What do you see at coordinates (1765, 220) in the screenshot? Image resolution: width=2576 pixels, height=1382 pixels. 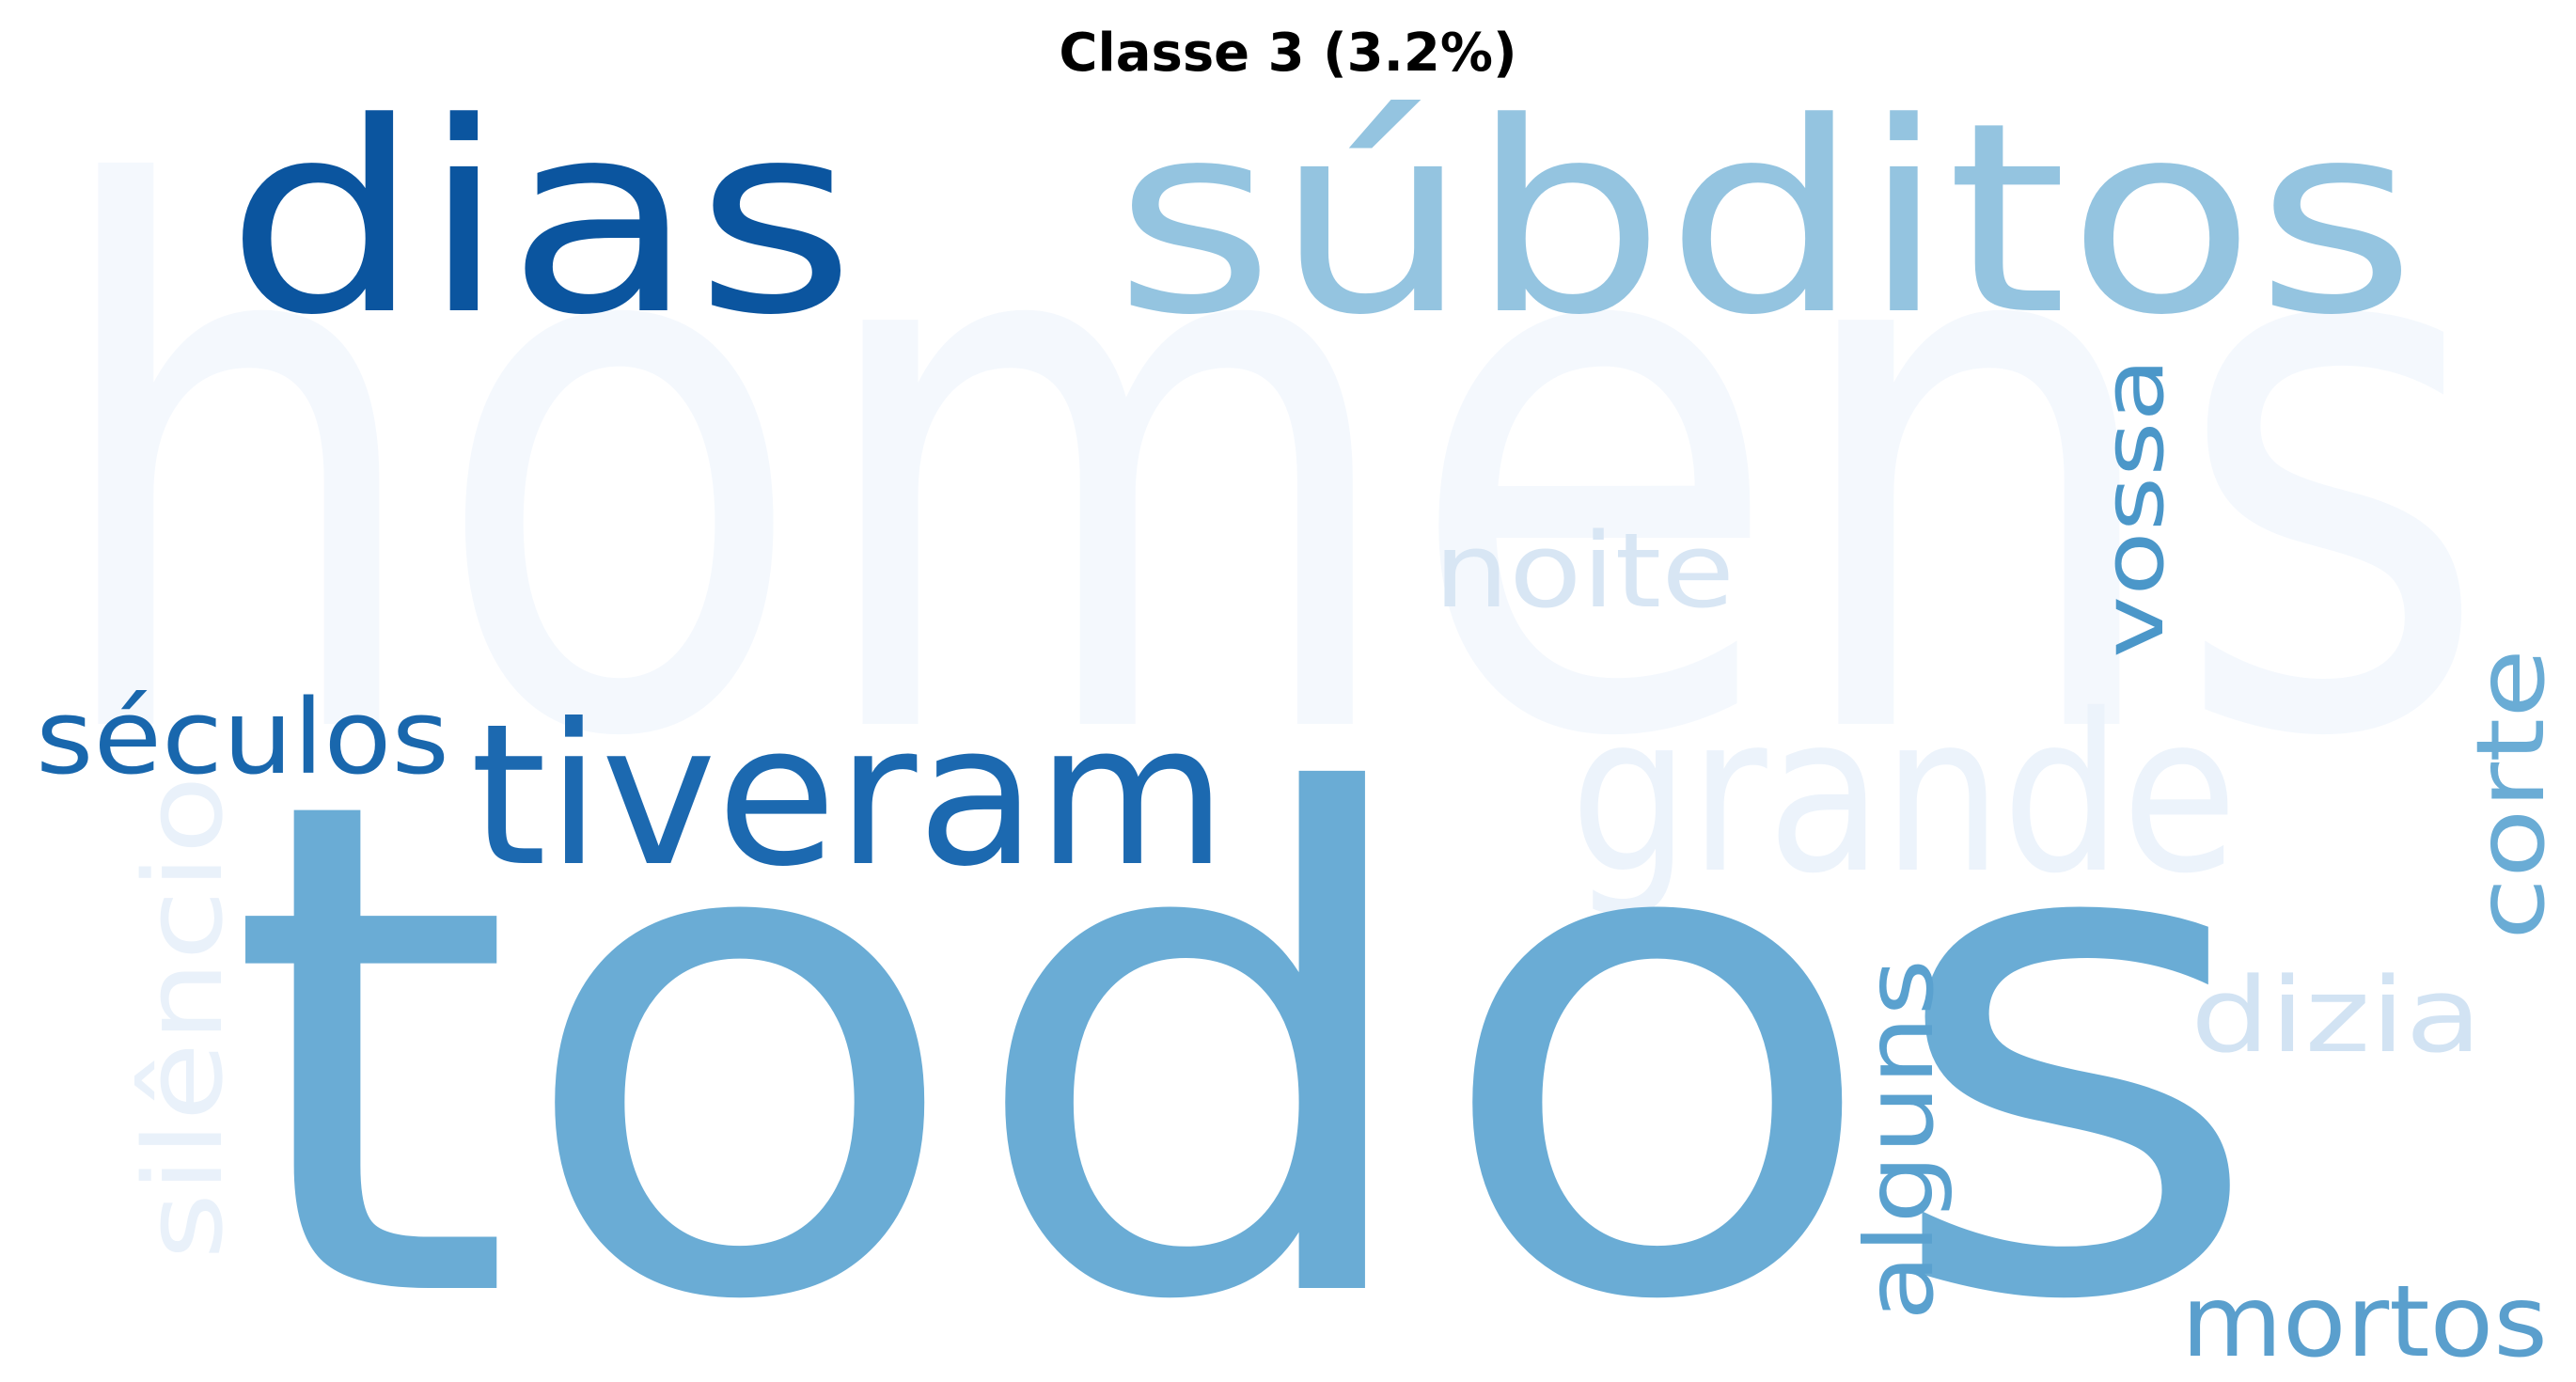 I see `word-subditos: súbditos` at bounding box center [1765, 220].